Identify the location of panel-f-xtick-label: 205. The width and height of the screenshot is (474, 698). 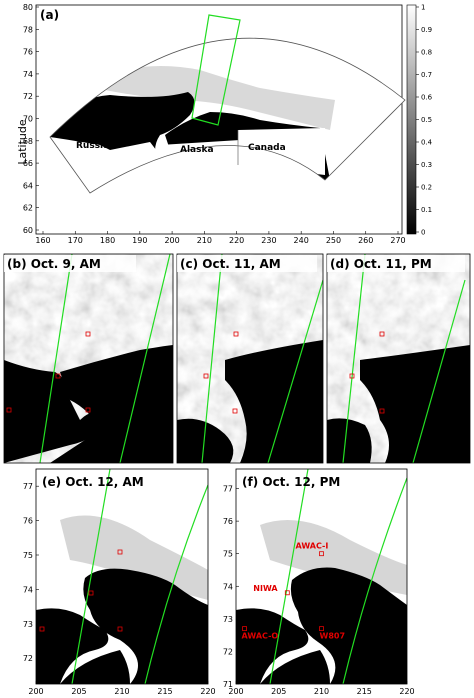
(278, 691).